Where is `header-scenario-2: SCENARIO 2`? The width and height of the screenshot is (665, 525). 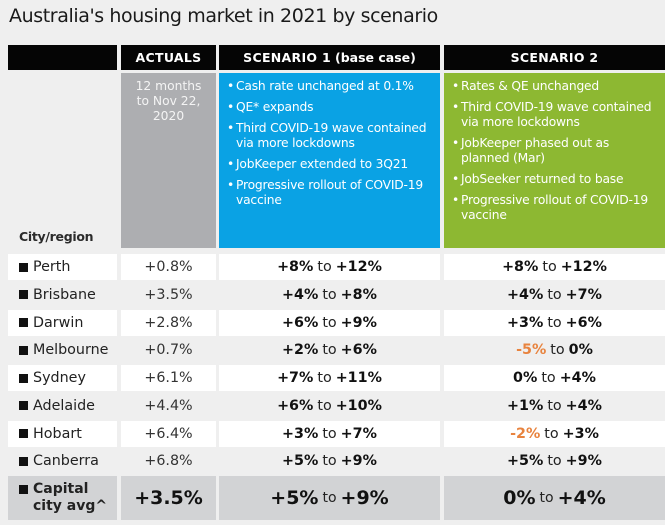 header-scenario-2: SCENARIO 2 is located at coordinates (554, 57).